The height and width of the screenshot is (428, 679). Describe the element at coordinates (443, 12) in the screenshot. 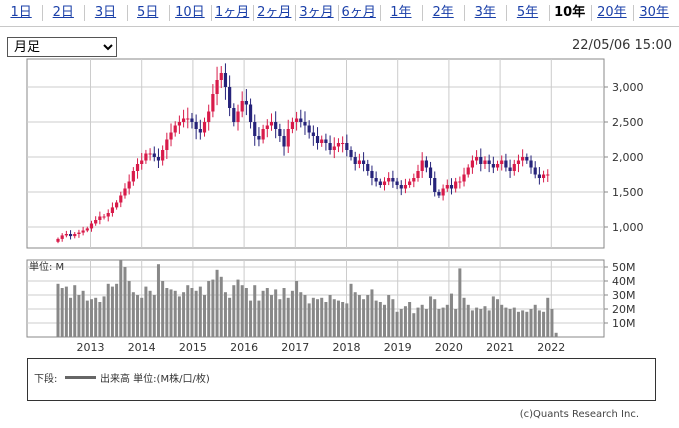

I see `tab-11: 2年` at that location.